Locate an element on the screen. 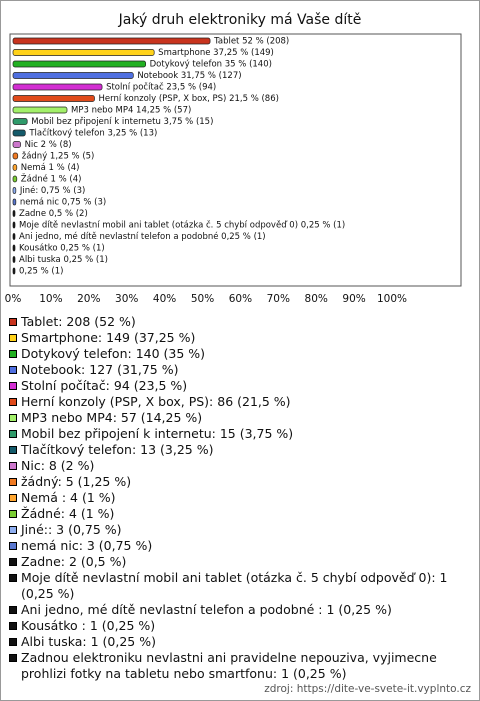  legend-label: Tlačítkový telefon: 13 (3,25 %) is located at coordinates (117, 449).